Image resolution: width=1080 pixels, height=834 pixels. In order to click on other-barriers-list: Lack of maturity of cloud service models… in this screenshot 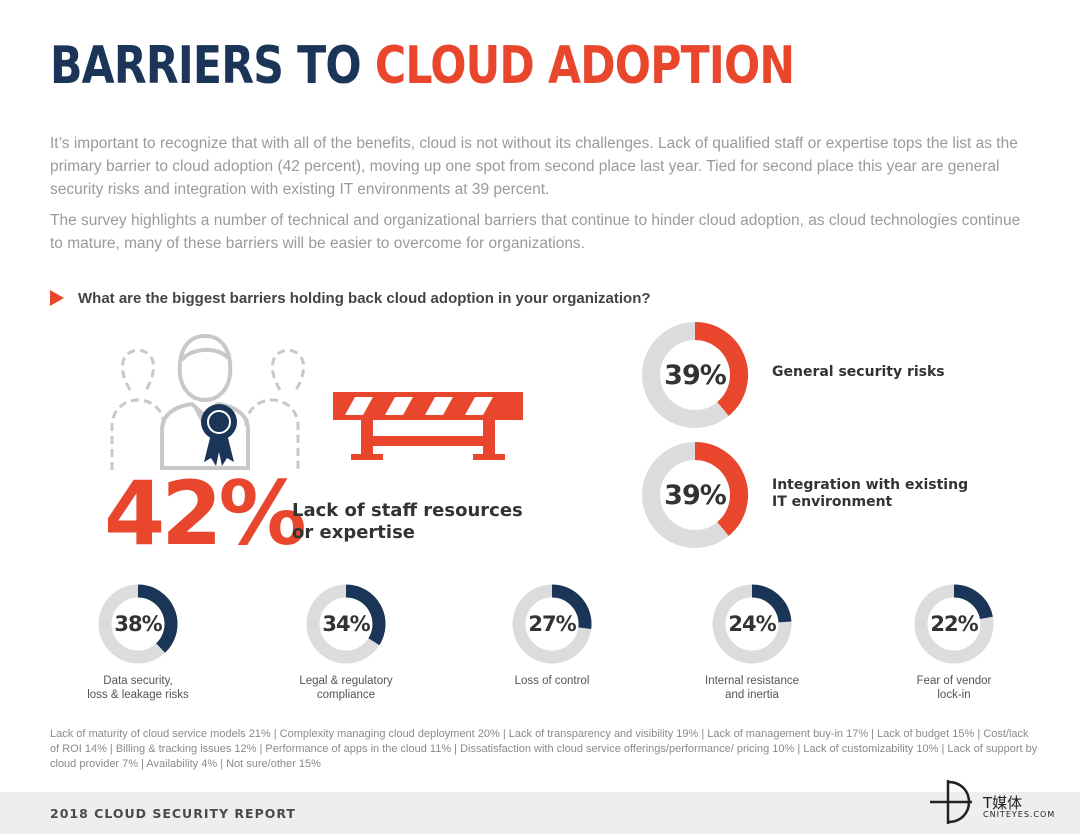, I will do `click(544, 749)`.